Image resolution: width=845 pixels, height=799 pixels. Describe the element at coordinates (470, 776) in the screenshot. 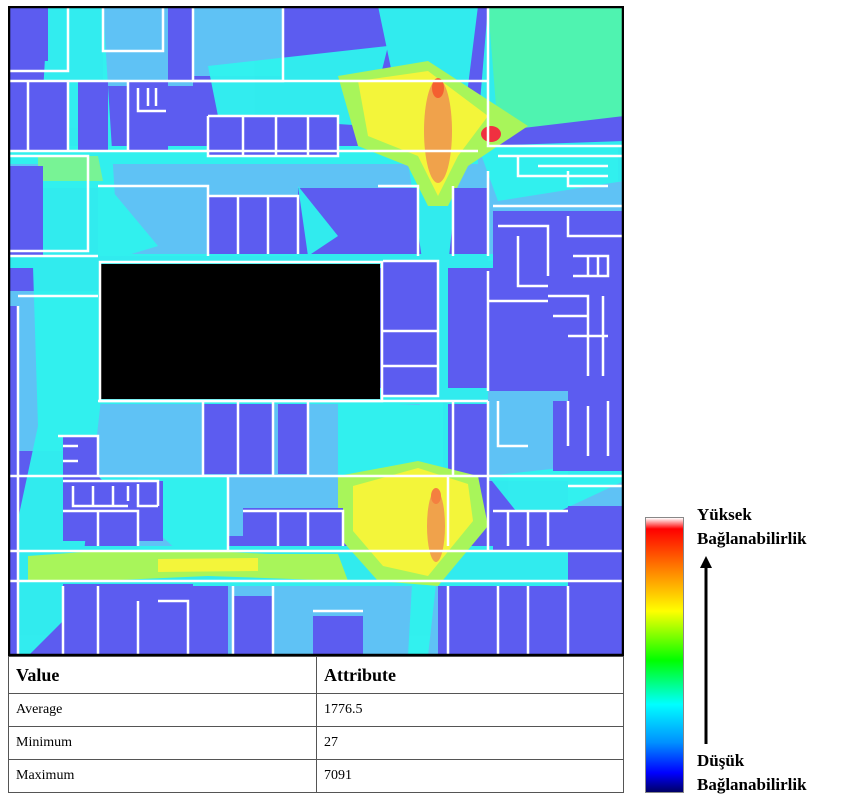

I see `row-value: 7091` at that location.